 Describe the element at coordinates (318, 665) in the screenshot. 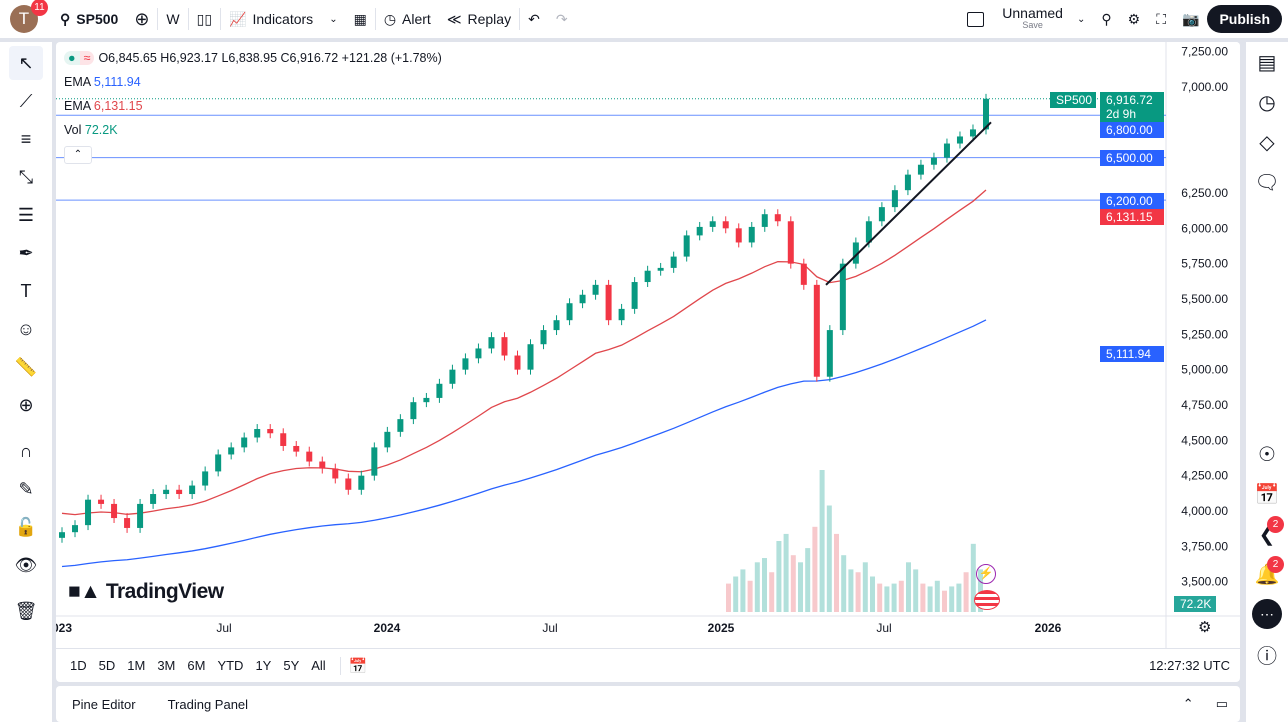

I see `range-all: All` at that location.